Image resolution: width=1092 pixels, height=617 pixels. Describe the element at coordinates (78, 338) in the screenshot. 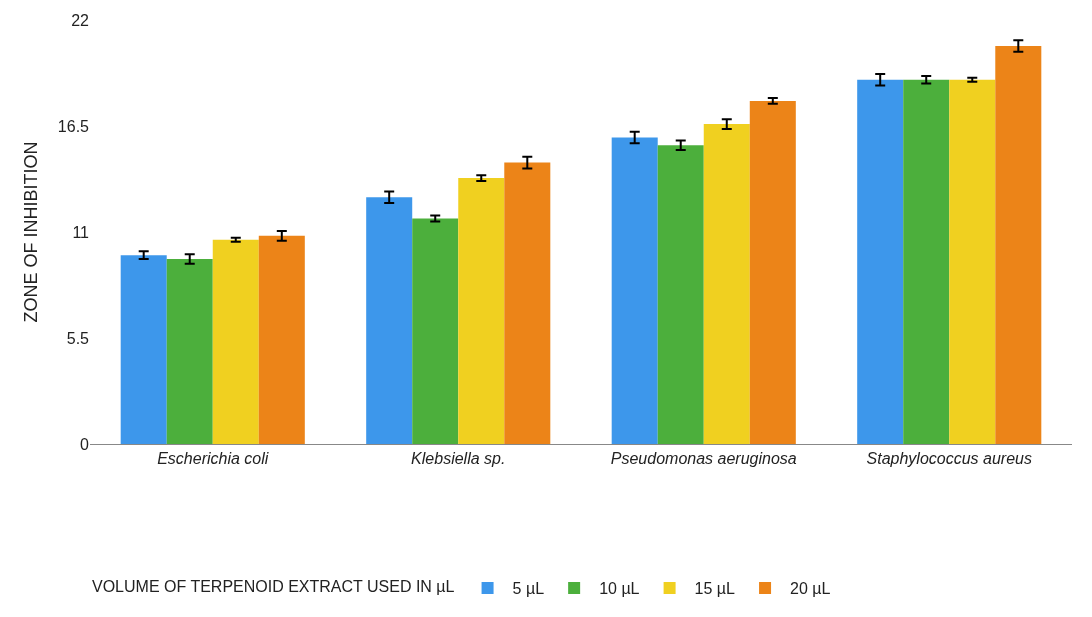

I see `y-tick-label: 5.5` at that location.